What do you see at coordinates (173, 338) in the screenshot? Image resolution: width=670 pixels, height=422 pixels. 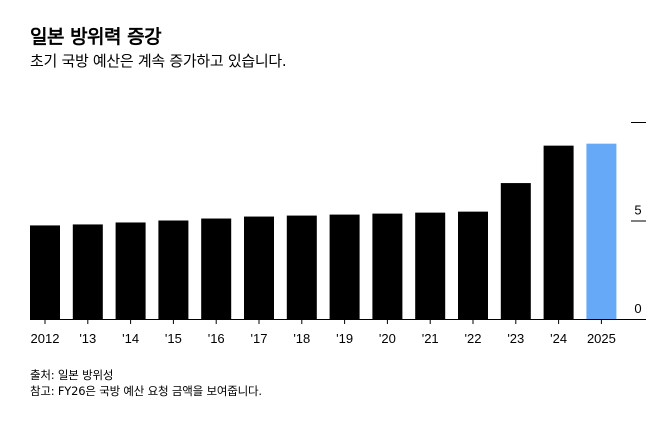 I see `x-tick-label: '15` at bounding box center [173, 338].